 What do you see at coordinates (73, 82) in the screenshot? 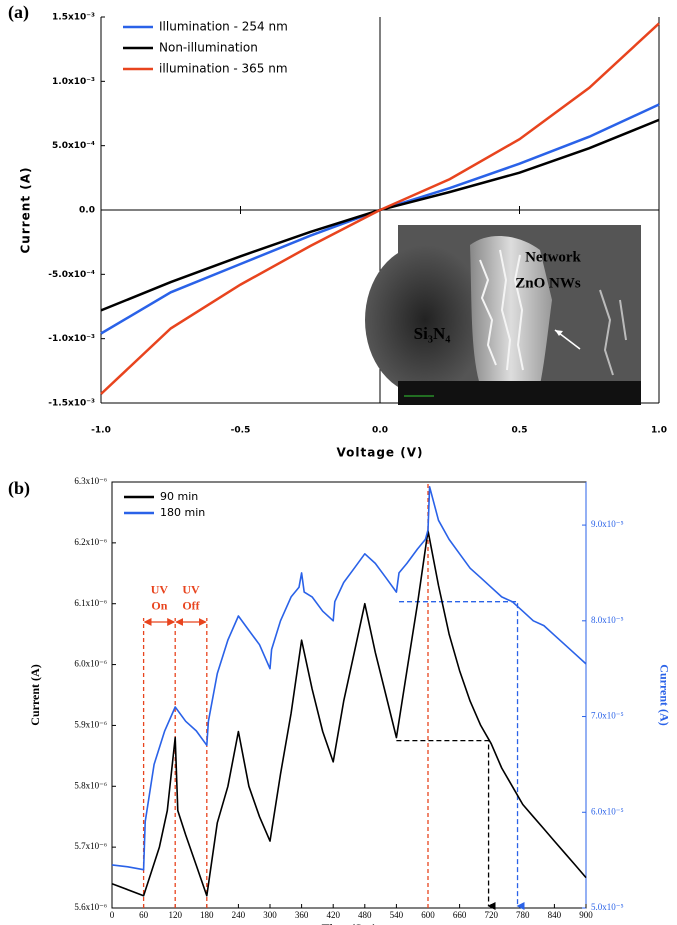
I see `y-tick-label: 1.0x10⁻³` at bounding box center [73, 82].